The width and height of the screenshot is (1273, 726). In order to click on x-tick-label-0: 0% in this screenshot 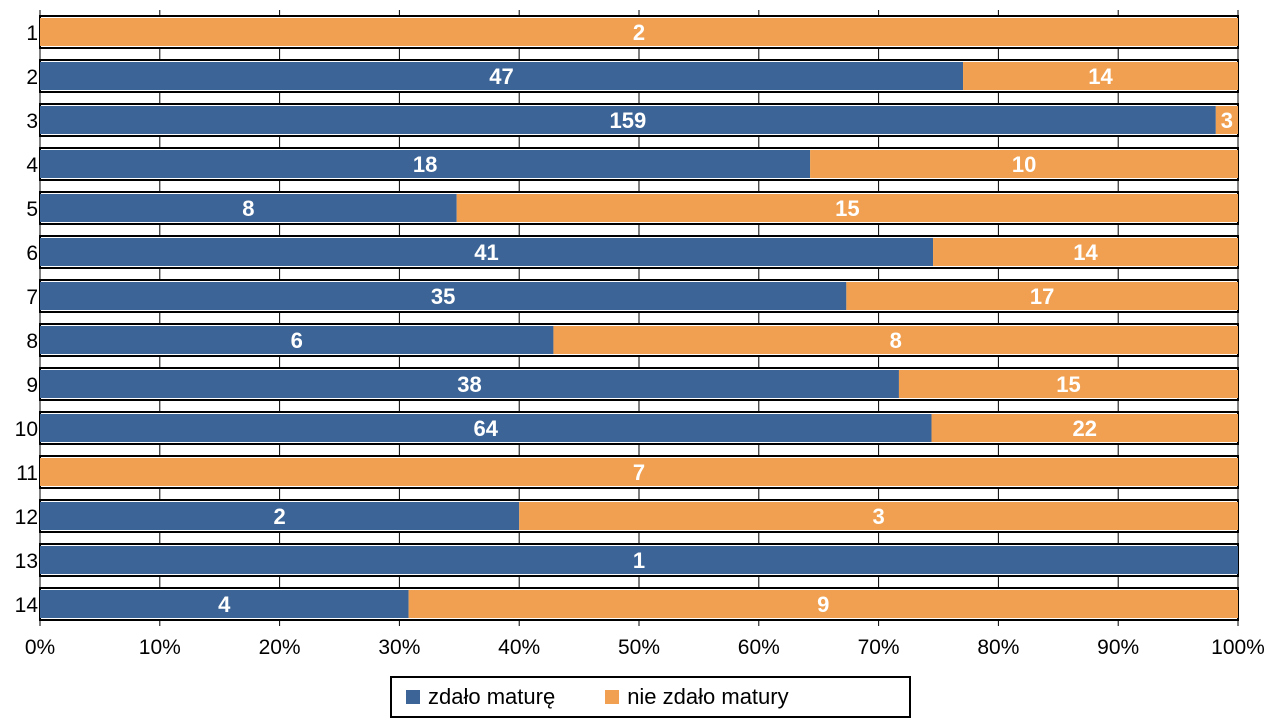, I will do `click(40, 647)`.